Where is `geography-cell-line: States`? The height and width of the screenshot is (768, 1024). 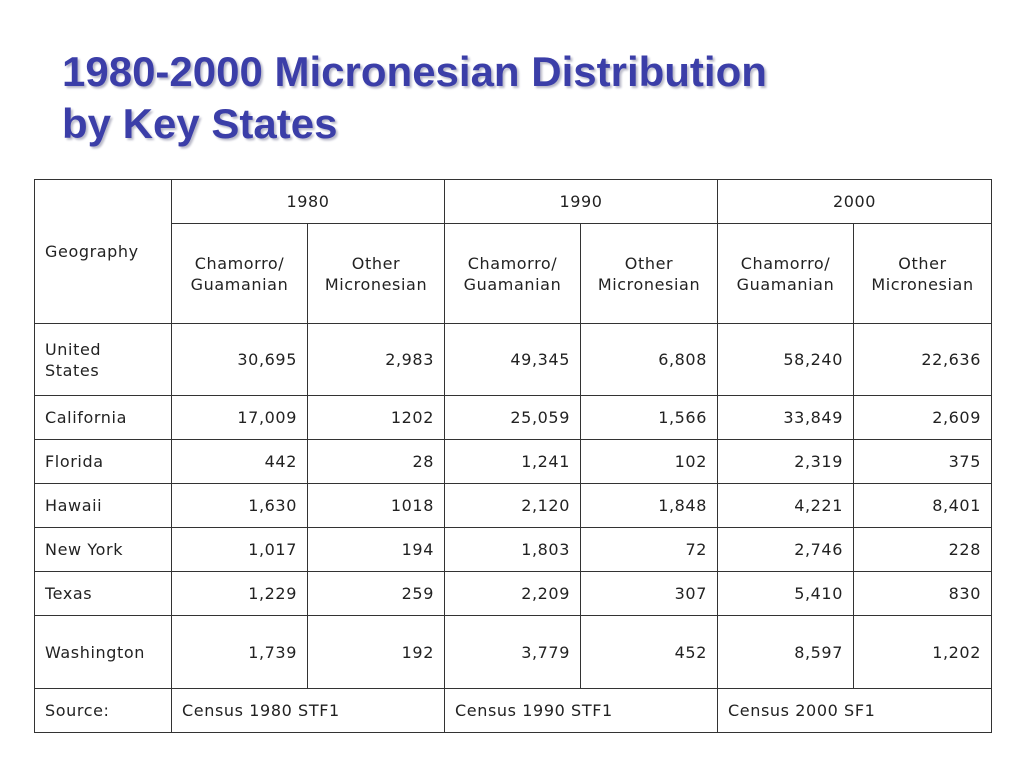 geography-cell-line: States is located at coordinates (72, 370).